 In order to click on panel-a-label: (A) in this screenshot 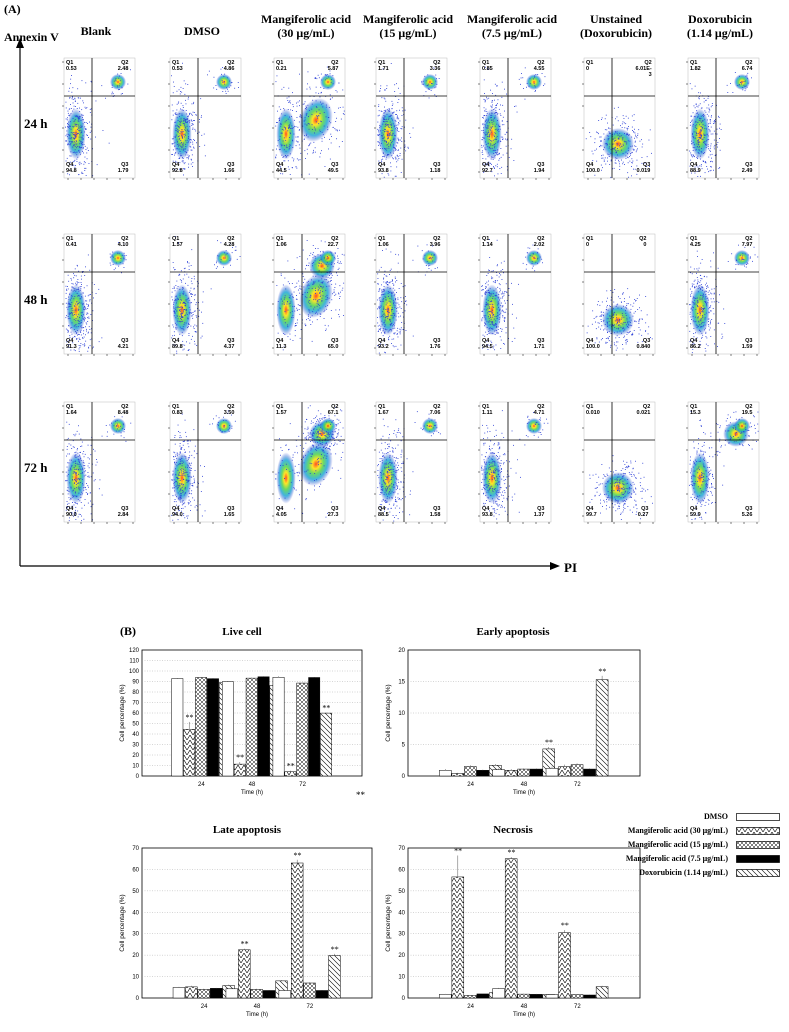, I will do `click(12, 9)`.